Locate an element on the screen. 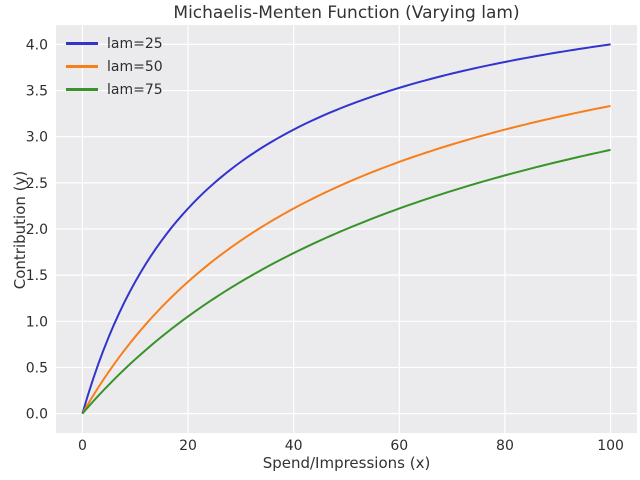 This screenshot has width=640, height=480. legend-item: lam=25 is located at coordinates (114, 43).